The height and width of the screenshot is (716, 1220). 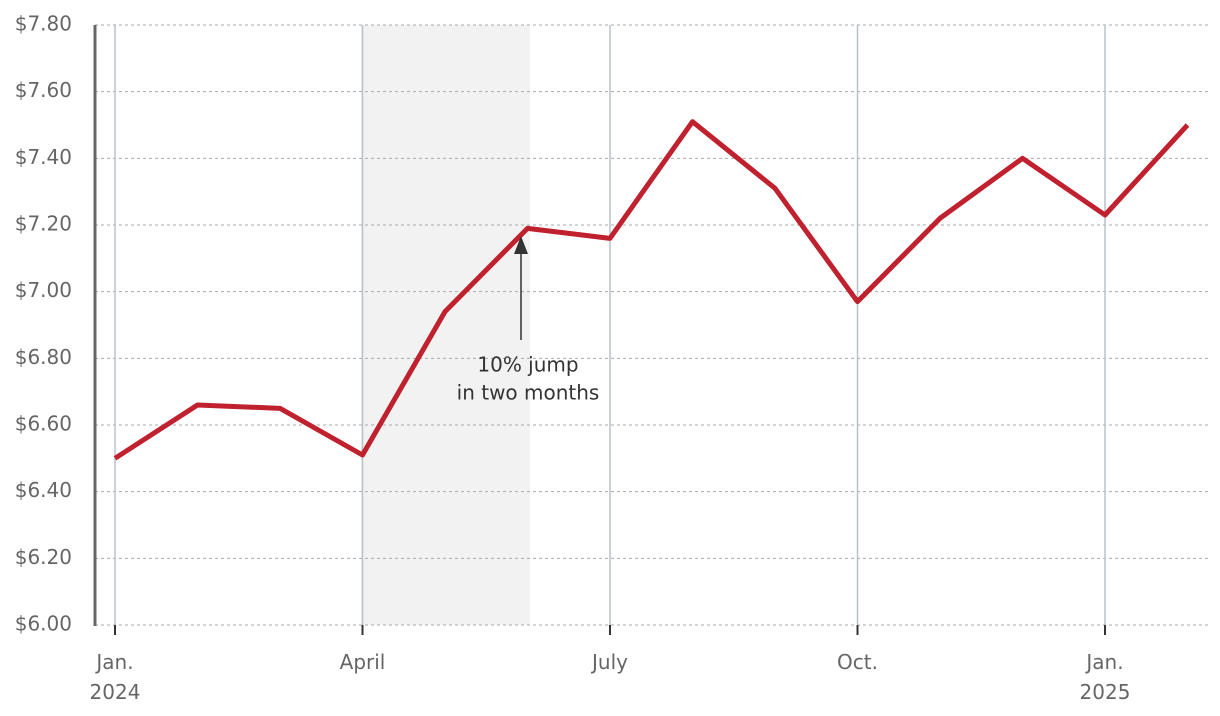 What do you see at coordinates (43, 290) in the screenshot?
I see `y-tick-label: $7.00` at bounding box center [43, 290].